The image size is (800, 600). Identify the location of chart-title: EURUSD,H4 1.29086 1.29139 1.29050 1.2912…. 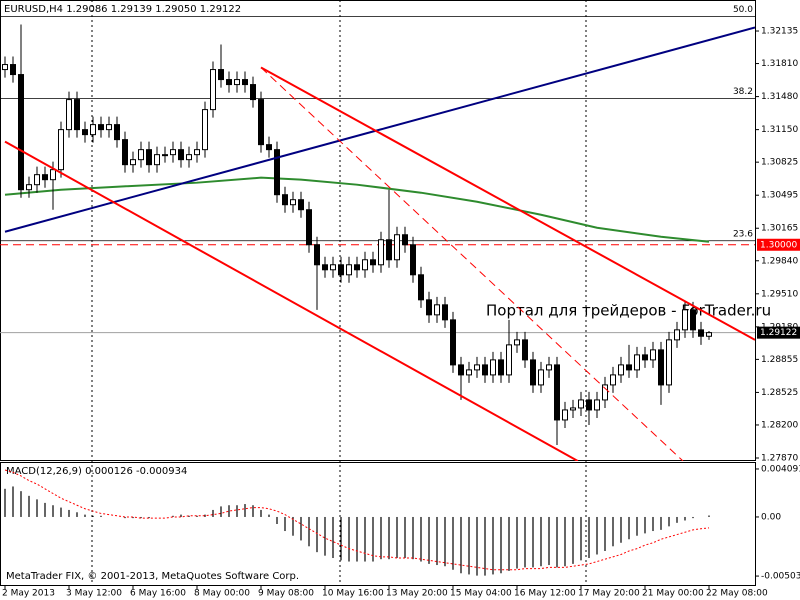
(122, 9).